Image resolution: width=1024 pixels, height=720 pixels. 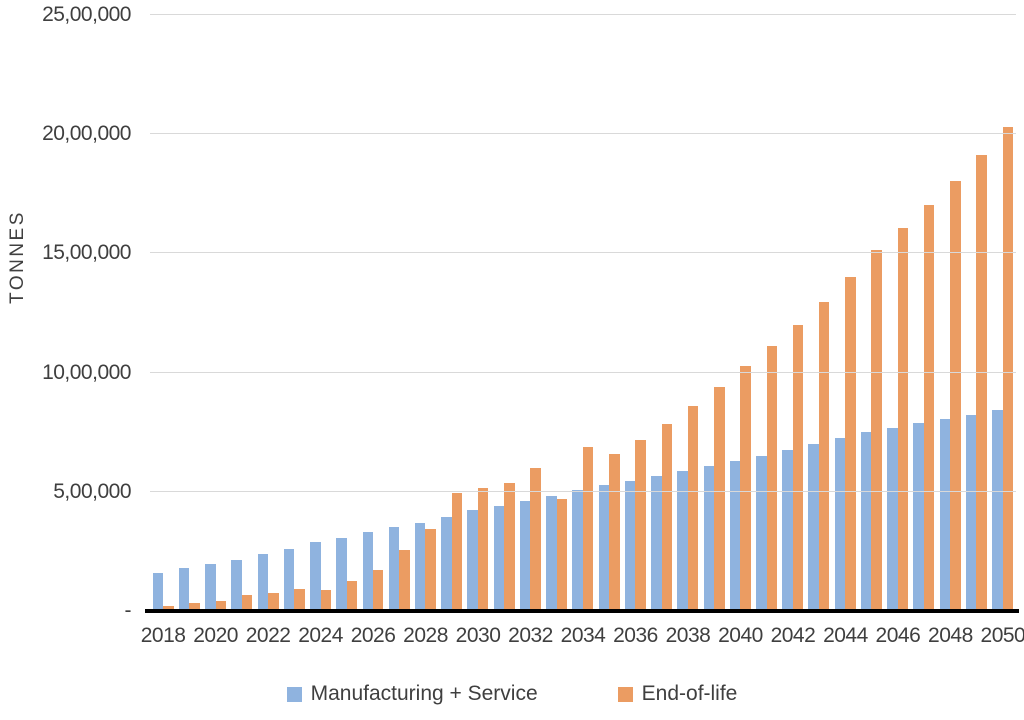 I want to click on x-tick-label-2048: 2048, so click(x=950, y=635).